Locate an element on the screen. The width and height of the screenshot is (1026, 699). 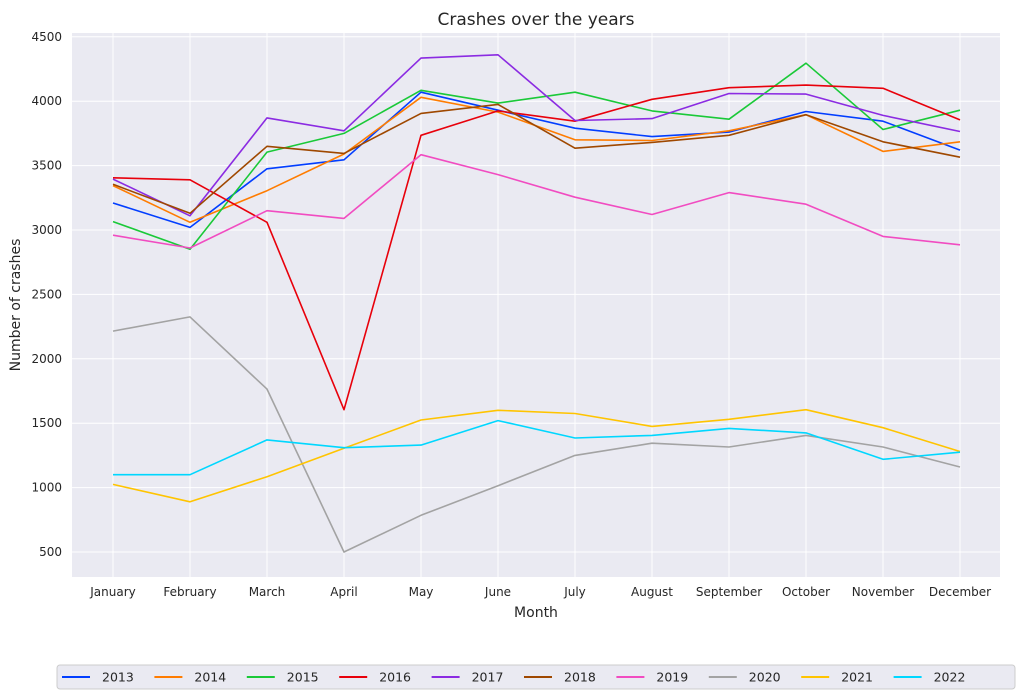
legend-label: 2019 is located at coordinates (672, 677).